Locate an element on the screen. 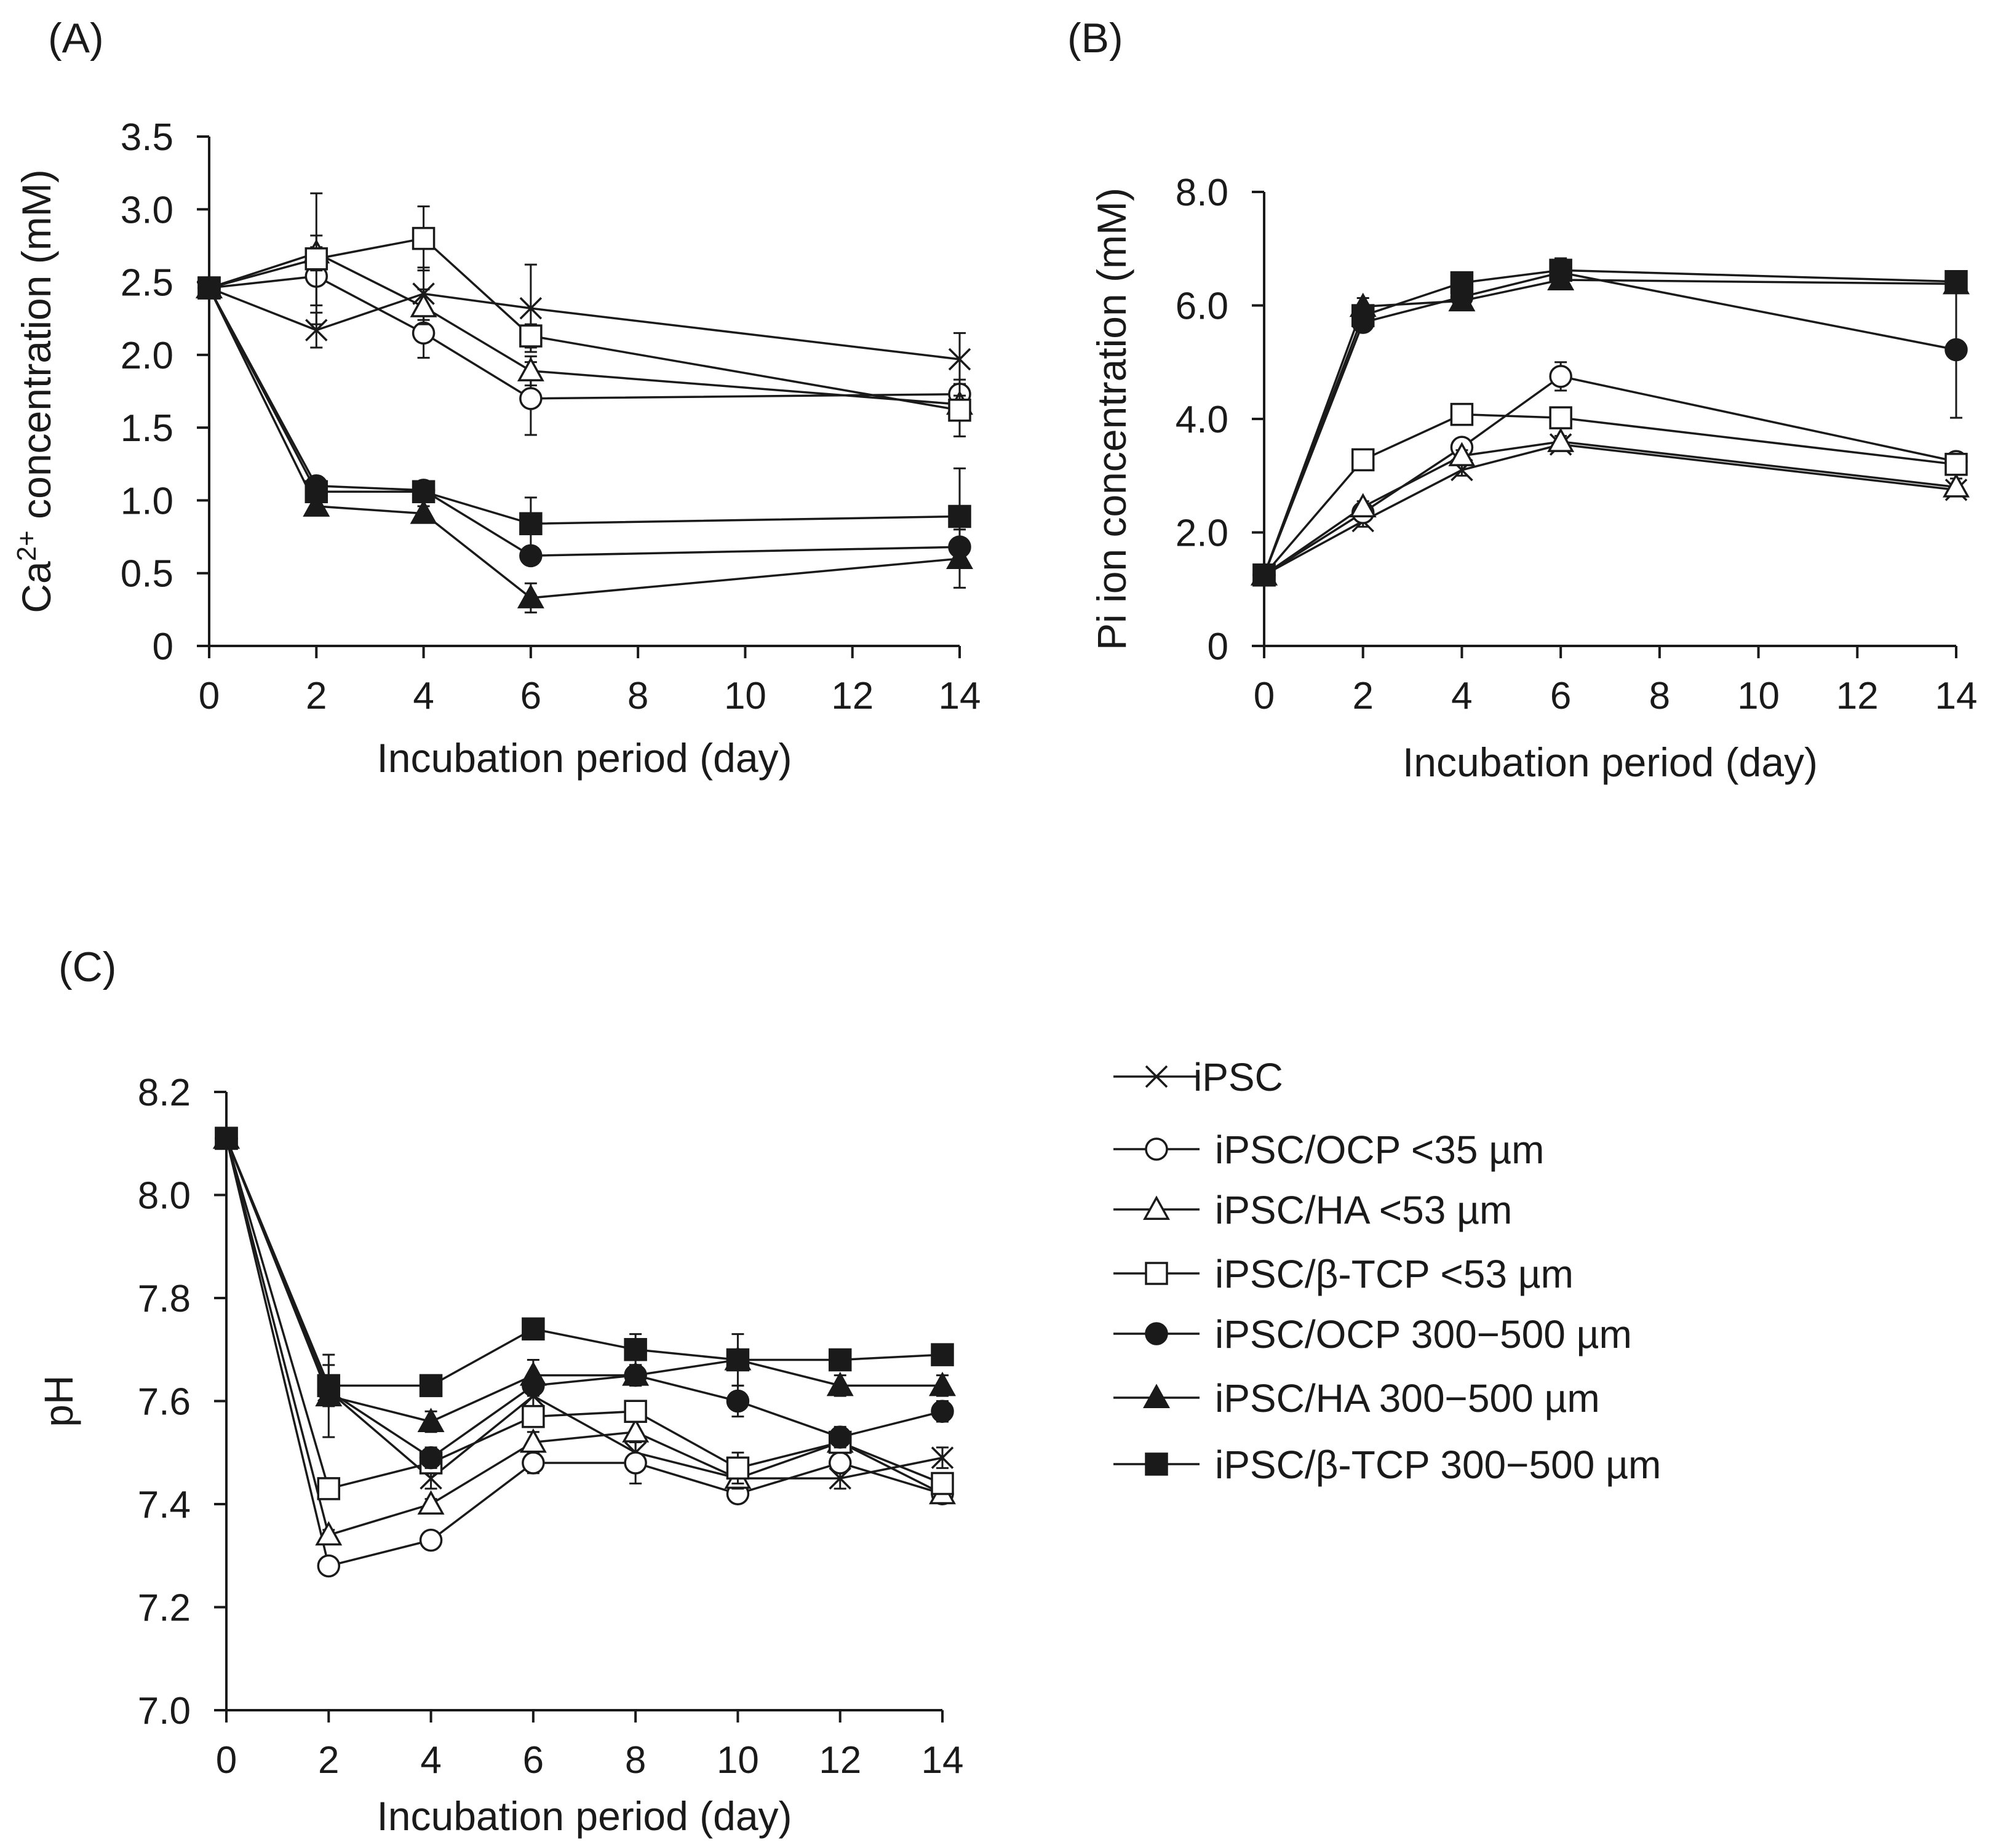 The height and width of the screenshot is (1848, 1998). chart-b-series-ipsc-ocp-35-m is located at coordinates (1610, 474).